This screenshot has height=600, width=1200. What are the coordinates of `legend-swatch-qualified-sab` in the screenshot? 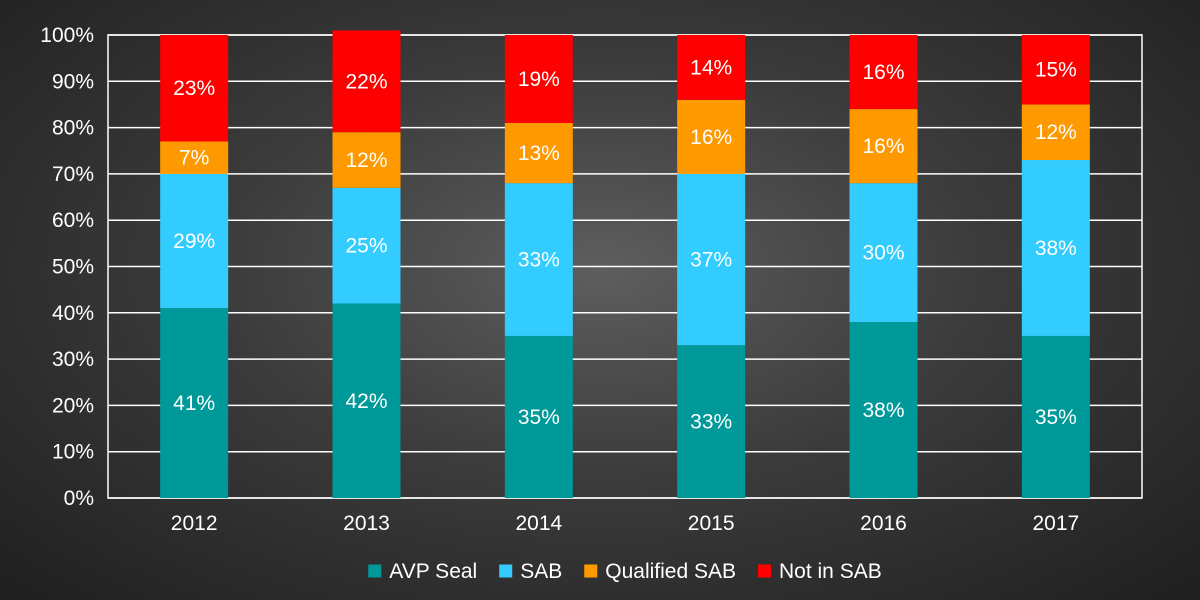 It's located at (591, 571).